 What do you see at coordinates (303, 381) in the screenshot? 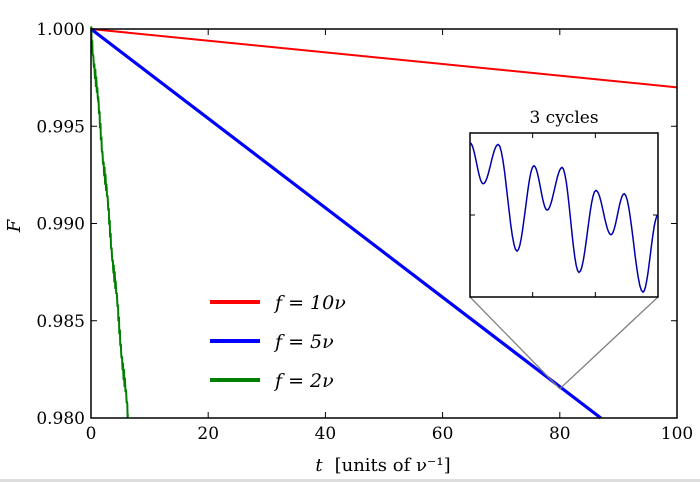
I see `legend-label-3: f = 2ν` at bounding box center [303, 381].